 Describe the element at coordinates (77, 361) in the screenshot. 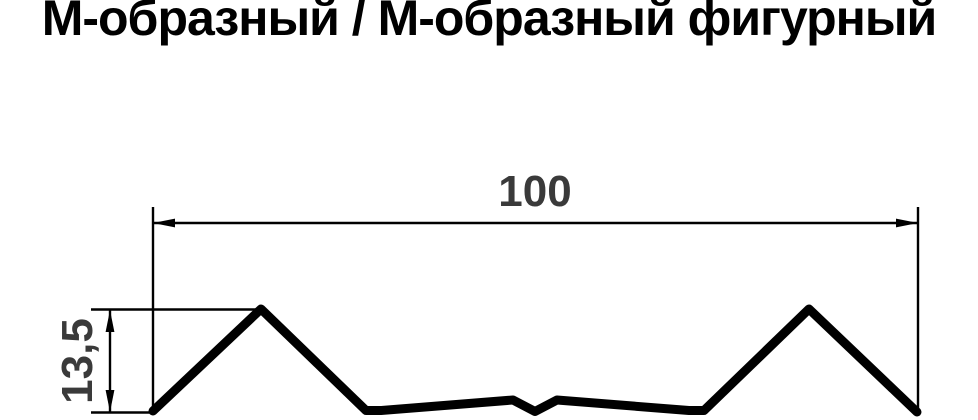

I see `height-dimension-label: 13,5` at that location.